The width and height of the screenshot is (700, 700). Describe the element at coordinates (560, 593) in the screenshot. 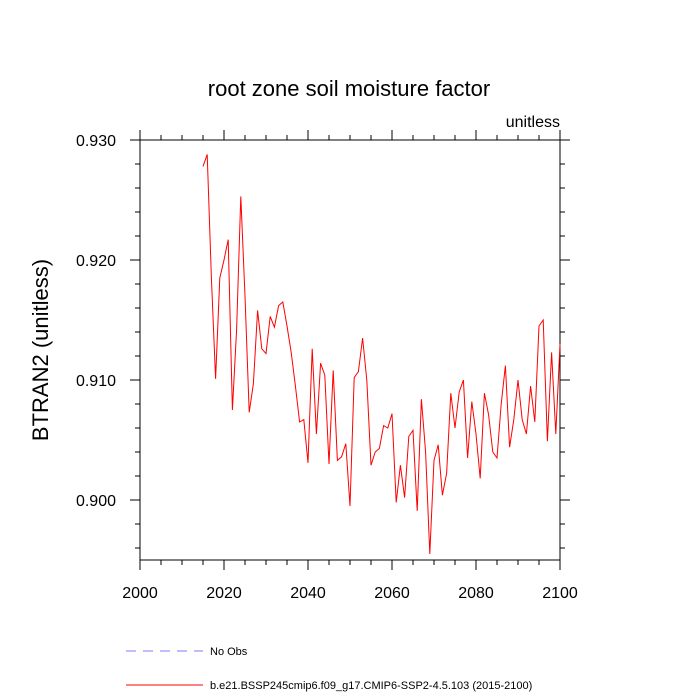

I see `x-tick-label: 2100` at that location.